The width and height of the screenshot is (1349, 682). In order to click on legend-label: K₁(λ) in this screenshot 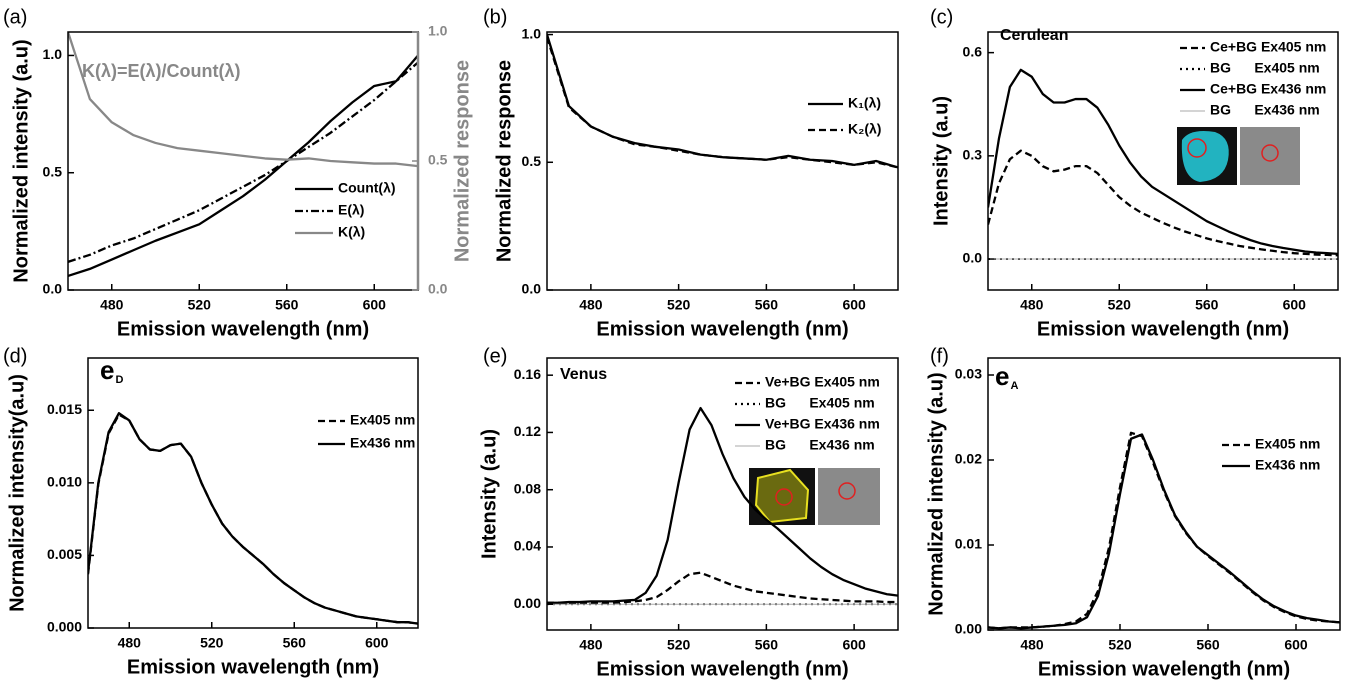, I will do `click(864, 103)`.